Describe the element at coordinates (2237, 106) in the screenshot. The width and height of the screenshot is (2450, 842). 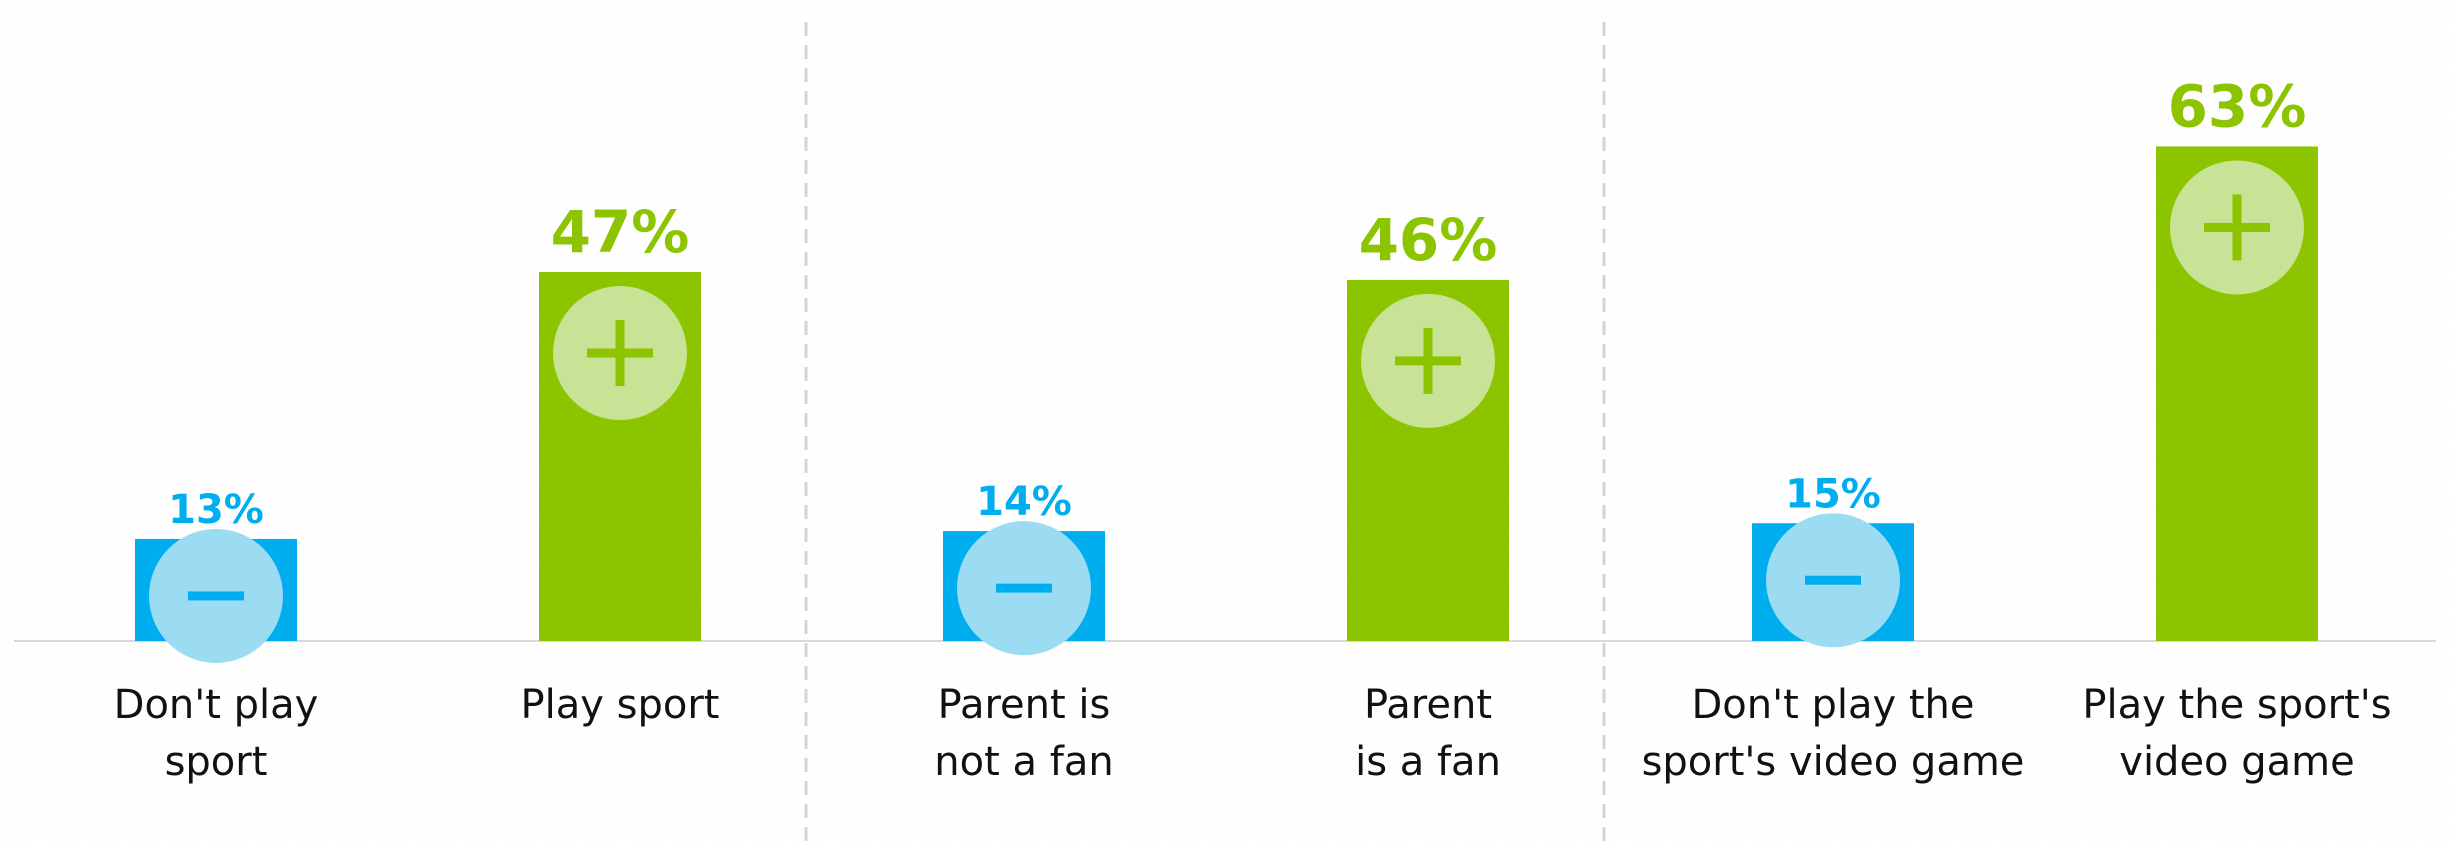
I see `value-label-play-the-sport-s-video-game: 63%` at that location.